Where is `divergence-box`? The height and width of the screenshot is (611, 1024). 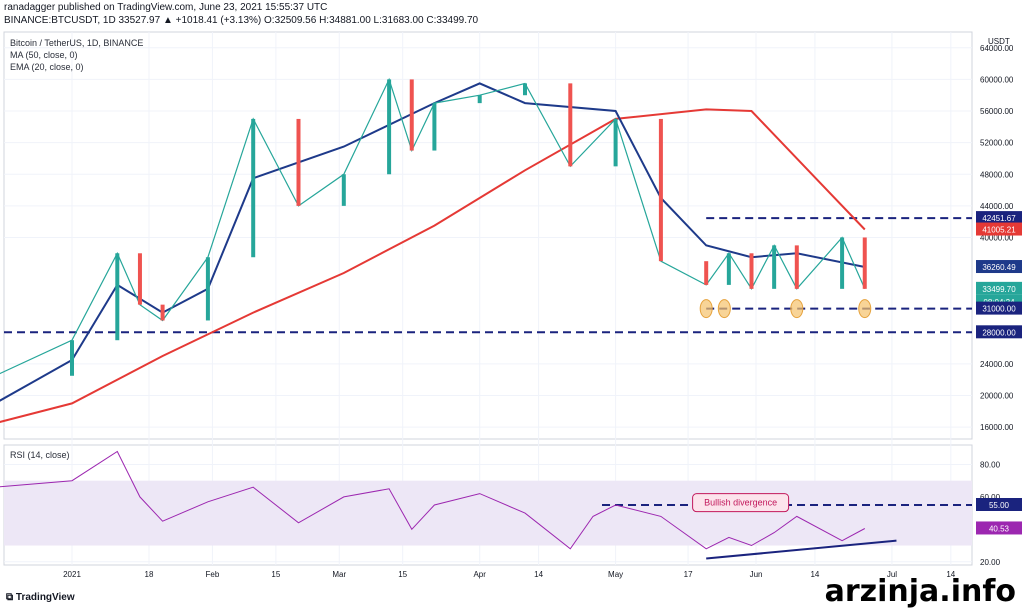
divergence-box is located at coordinates (741, 503).